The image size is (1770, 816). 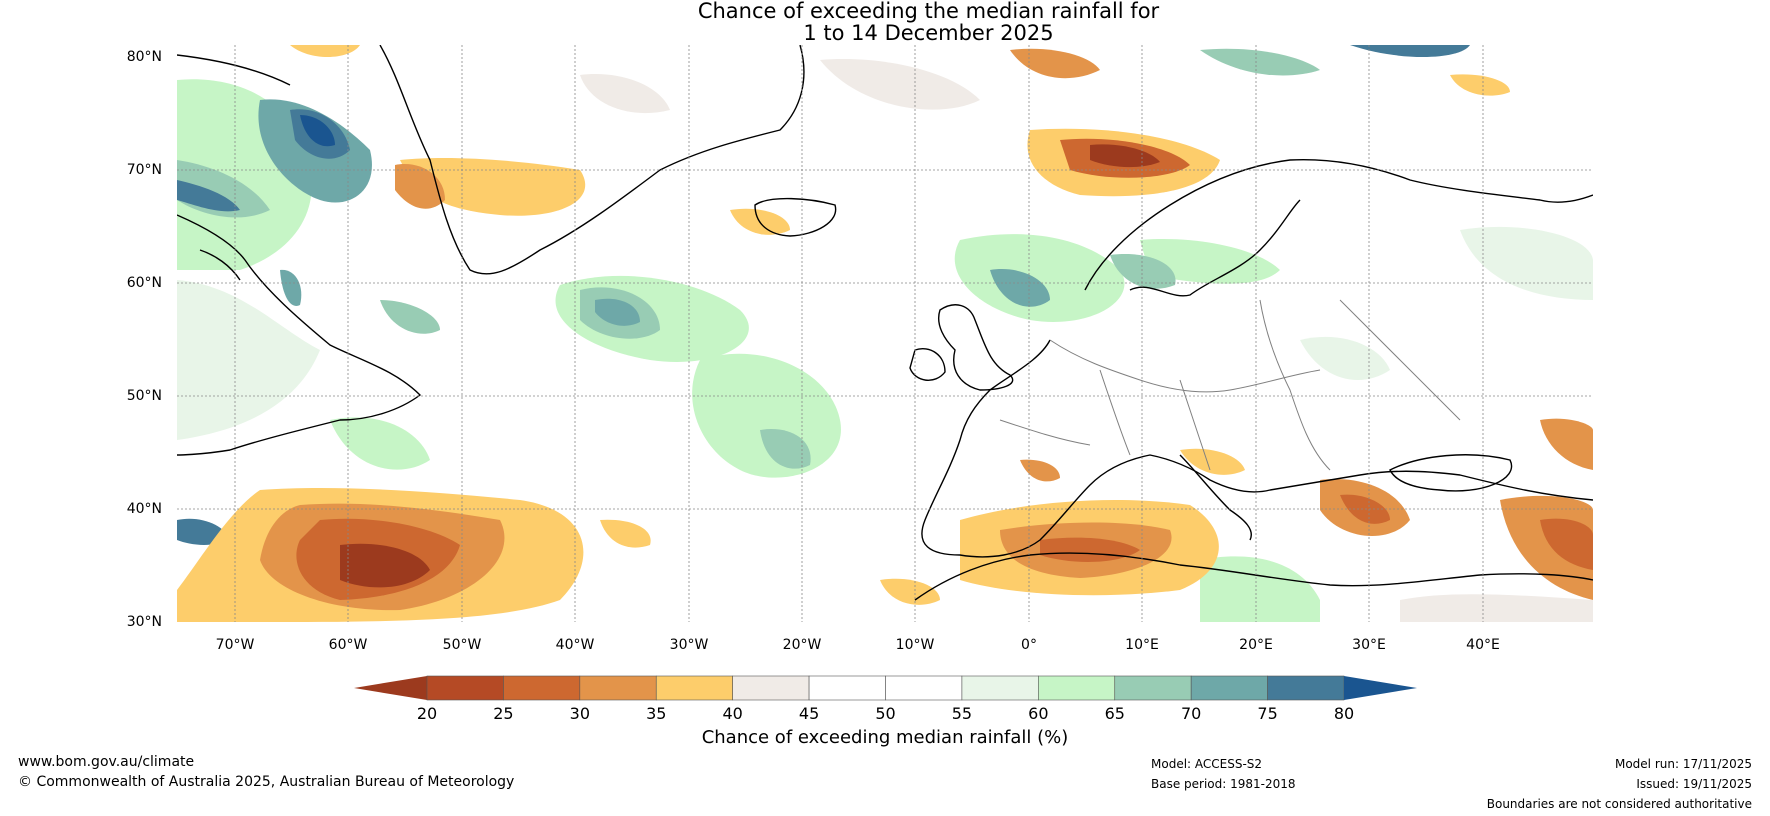 I want to click on colorbar-high-arrow, so click(x=1380, y=688).